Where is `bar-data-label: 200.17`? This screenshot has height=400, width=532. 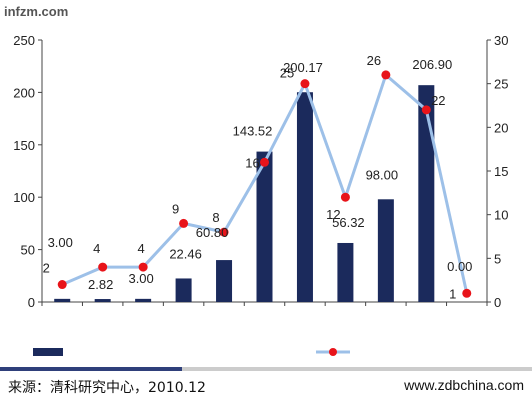
bar-data-label: 200.17 is located at coordinates (303, 67).